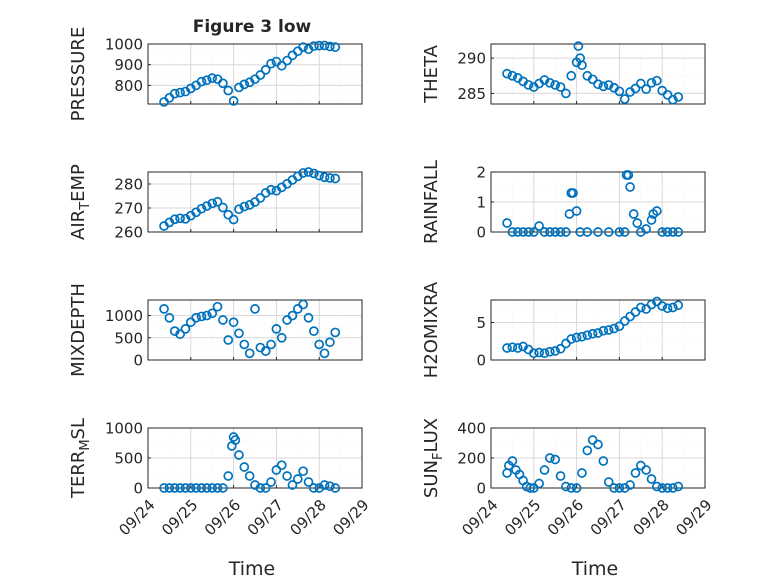  I want to click on figure-title: Figure 3 low, so click(252, 27).